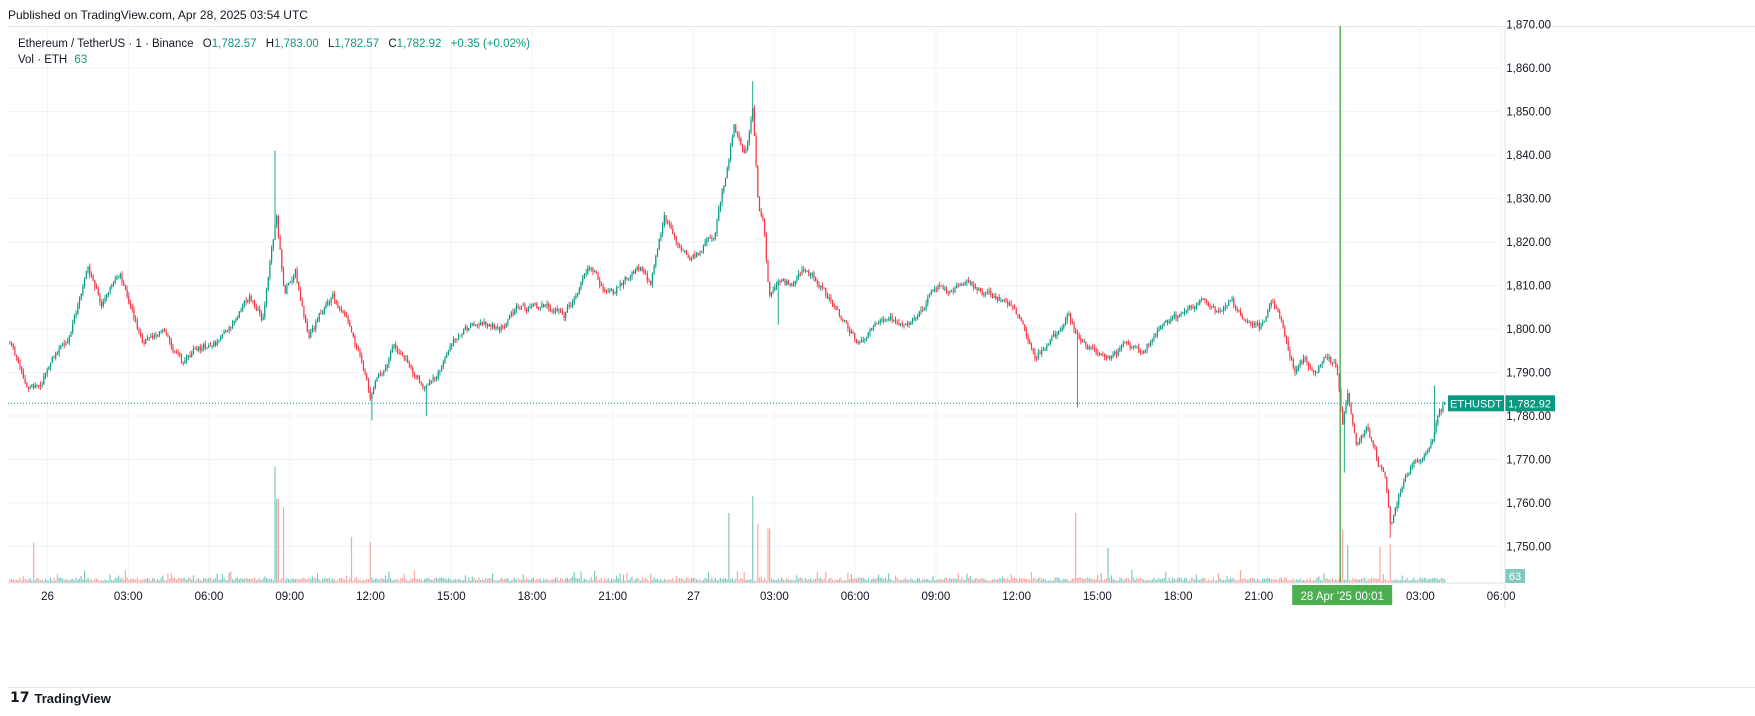 The image size is (1755, 716). What do you see at coordinates (1528, 69) in the screenshot?
I see `y-tick-label: 1,860.00` at bounding box center [1528, 69].